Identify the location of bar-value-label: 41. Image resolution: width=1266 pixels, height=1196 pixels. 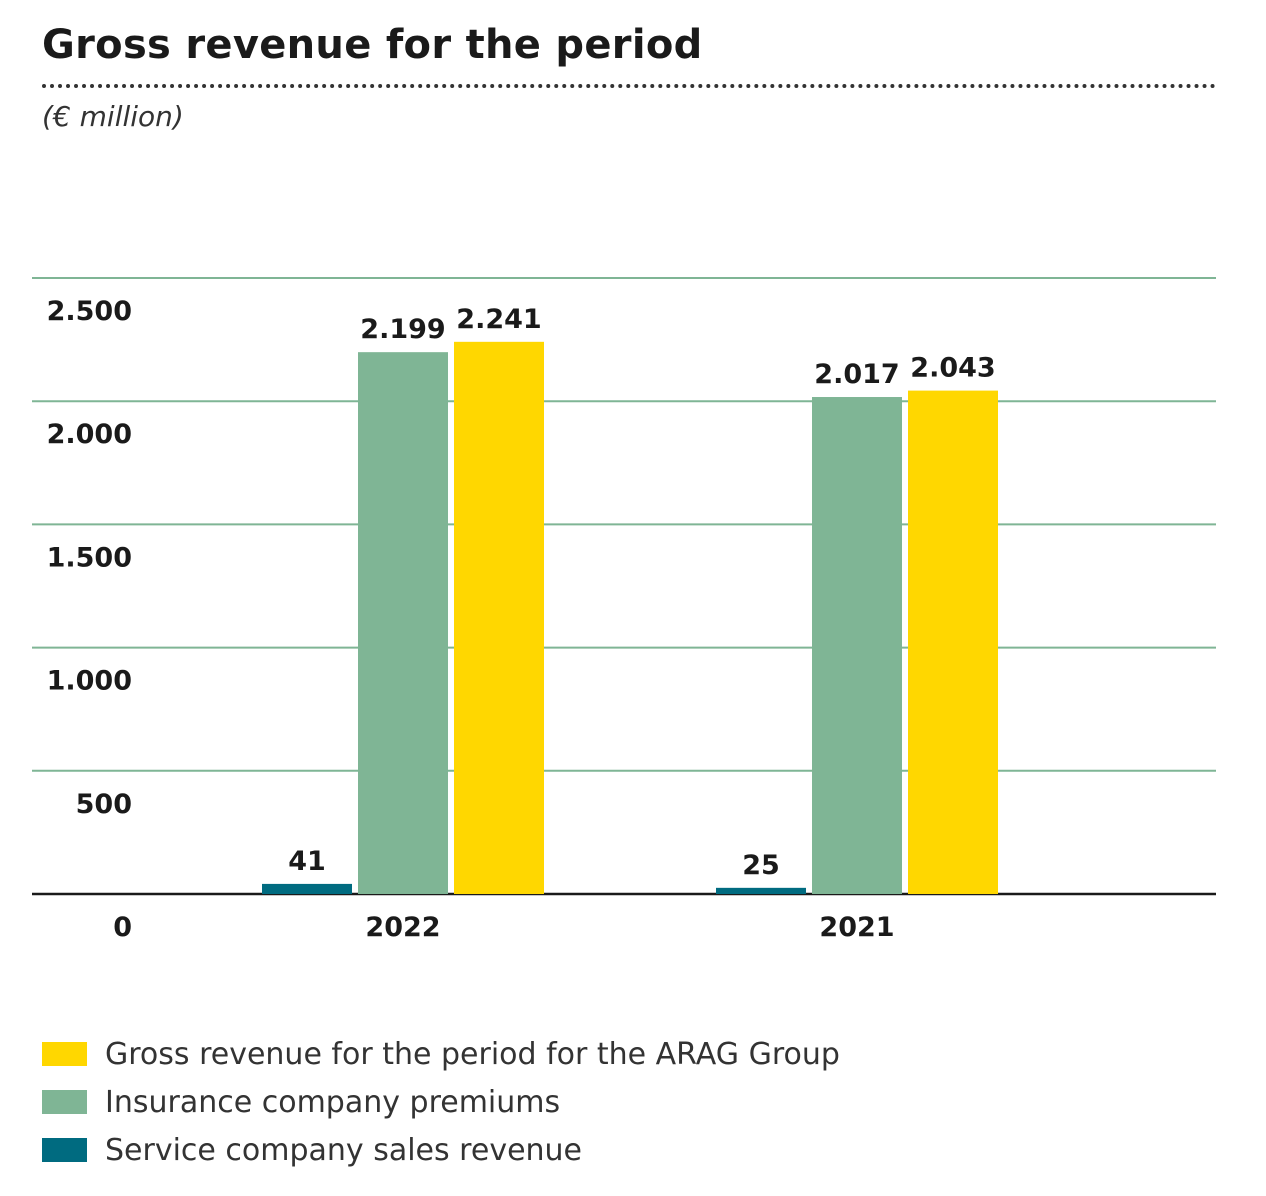
(307, 861).